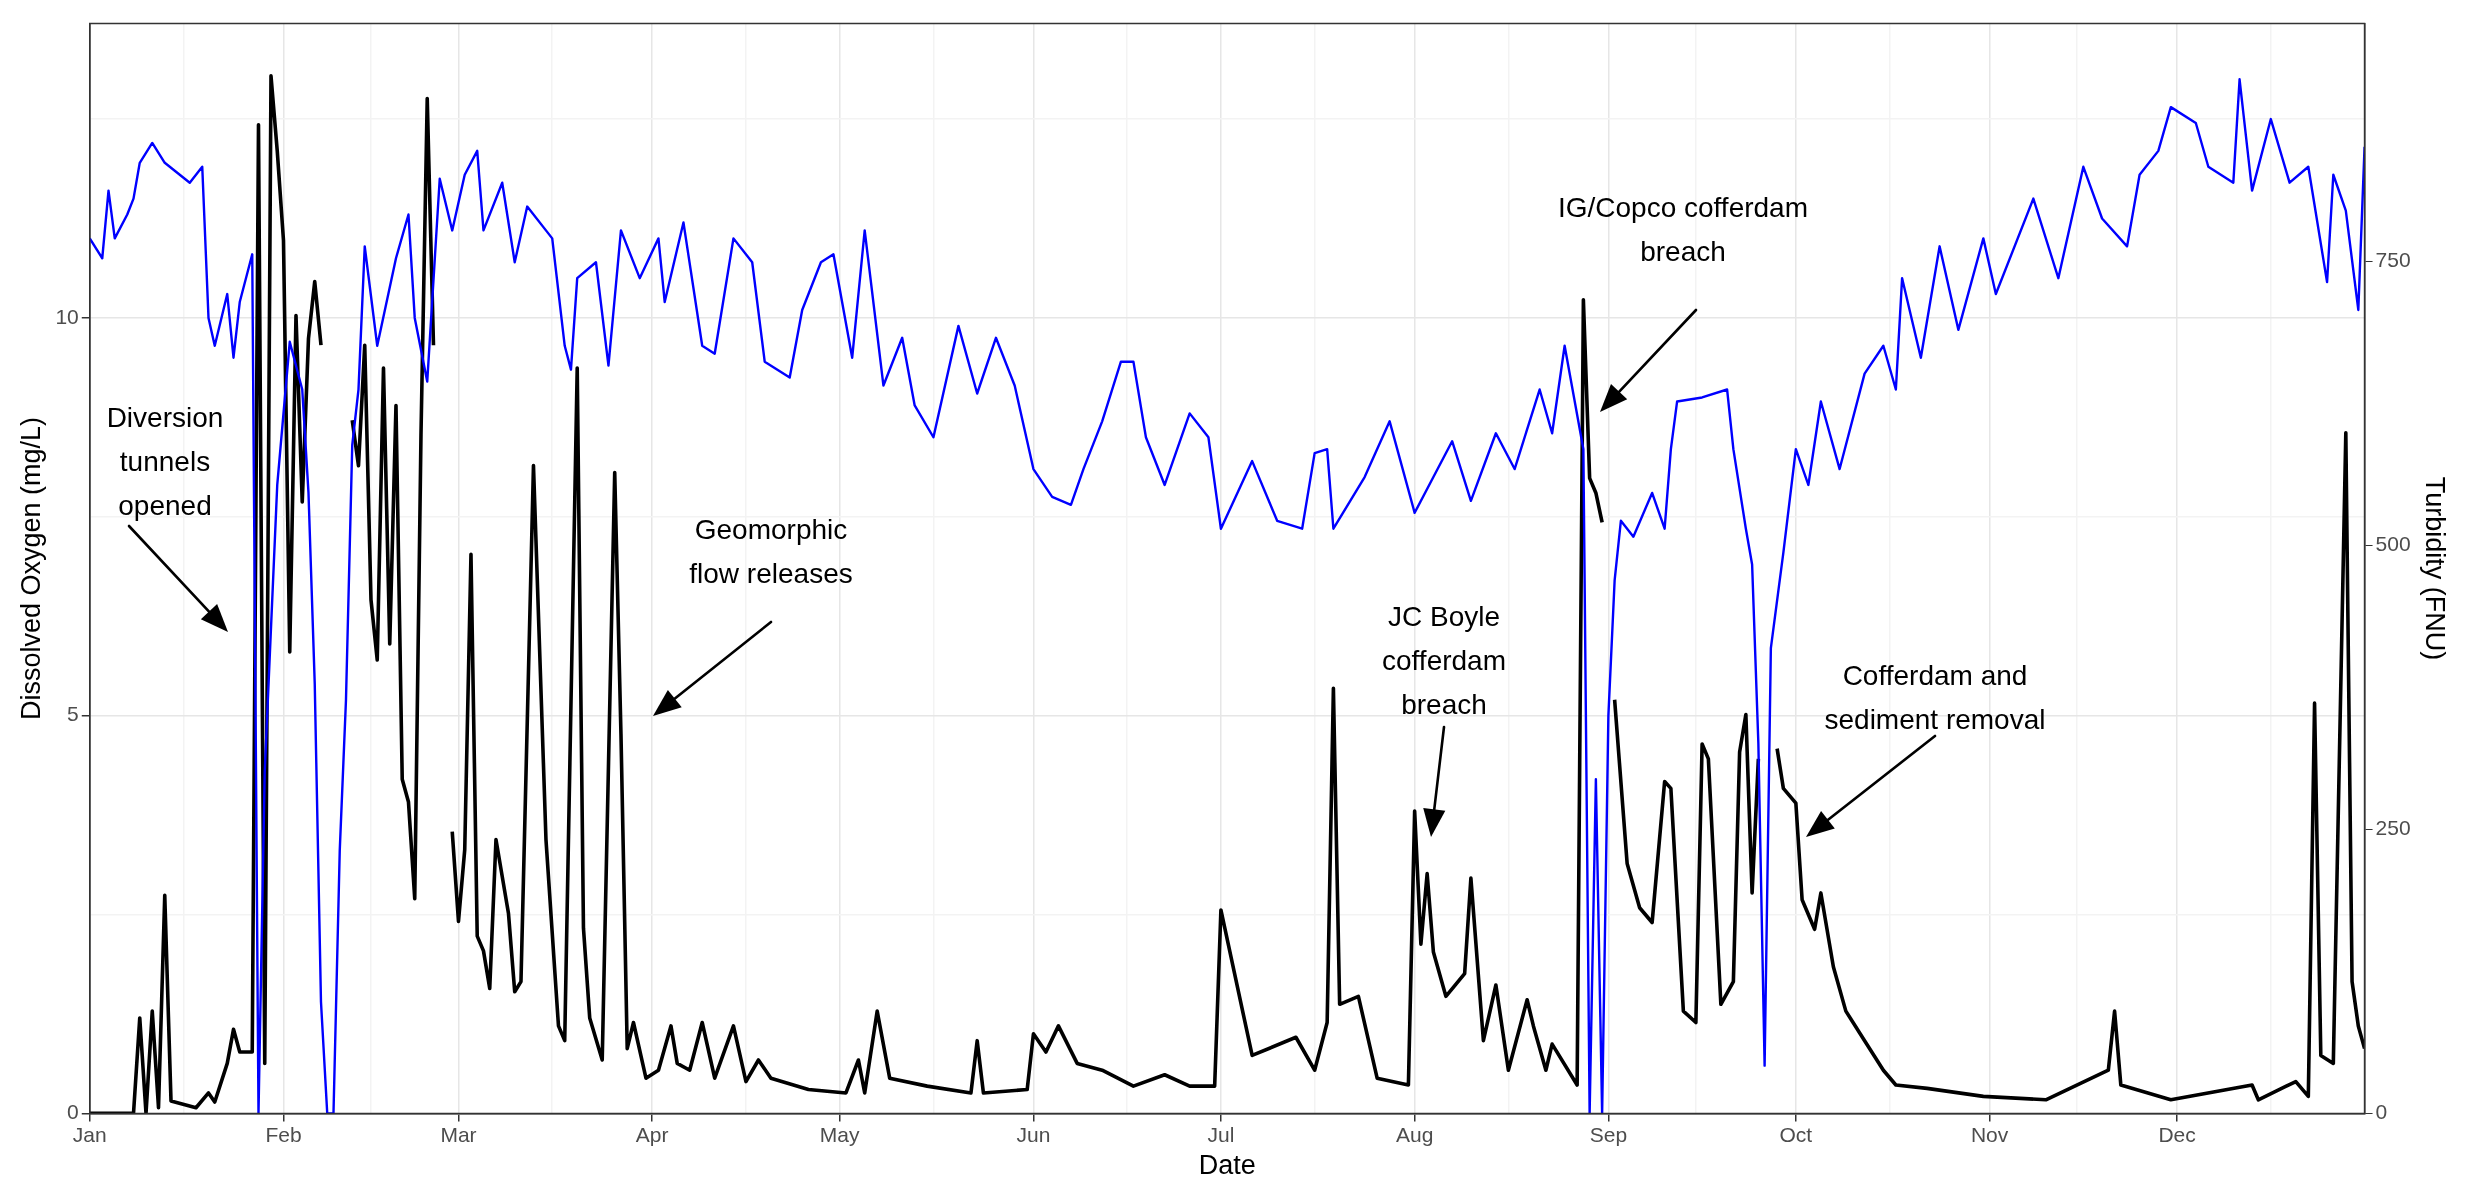 The height and width of the screenshot is (1191, 2466). Describe the element at coordinates (2435, 568) in the screenshot. I see `y2-axis-title: Turbidity (FNU)` at that location.